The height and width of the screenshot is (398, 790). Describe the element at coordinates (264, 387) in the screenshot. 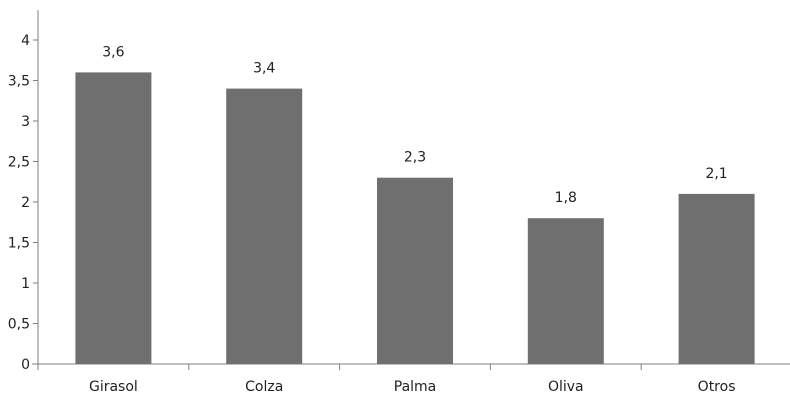

I see `x-tick-label: Colza` at that location.